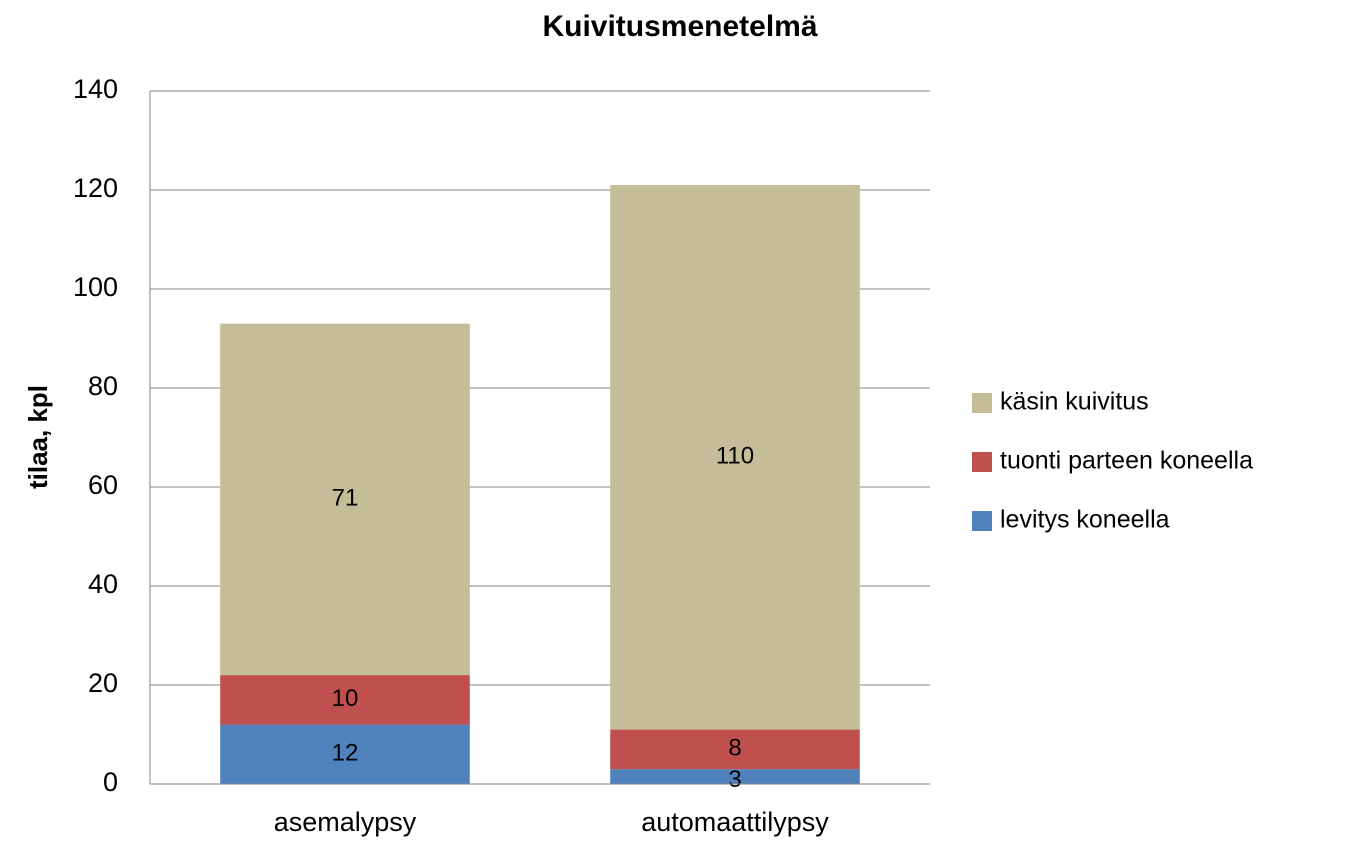 The height and width of the screenshot is (852, 1369). Describe the element at coordinates (1074, 402) in the screenshot. I see `legend-label: käsin kuivitus` at that location.